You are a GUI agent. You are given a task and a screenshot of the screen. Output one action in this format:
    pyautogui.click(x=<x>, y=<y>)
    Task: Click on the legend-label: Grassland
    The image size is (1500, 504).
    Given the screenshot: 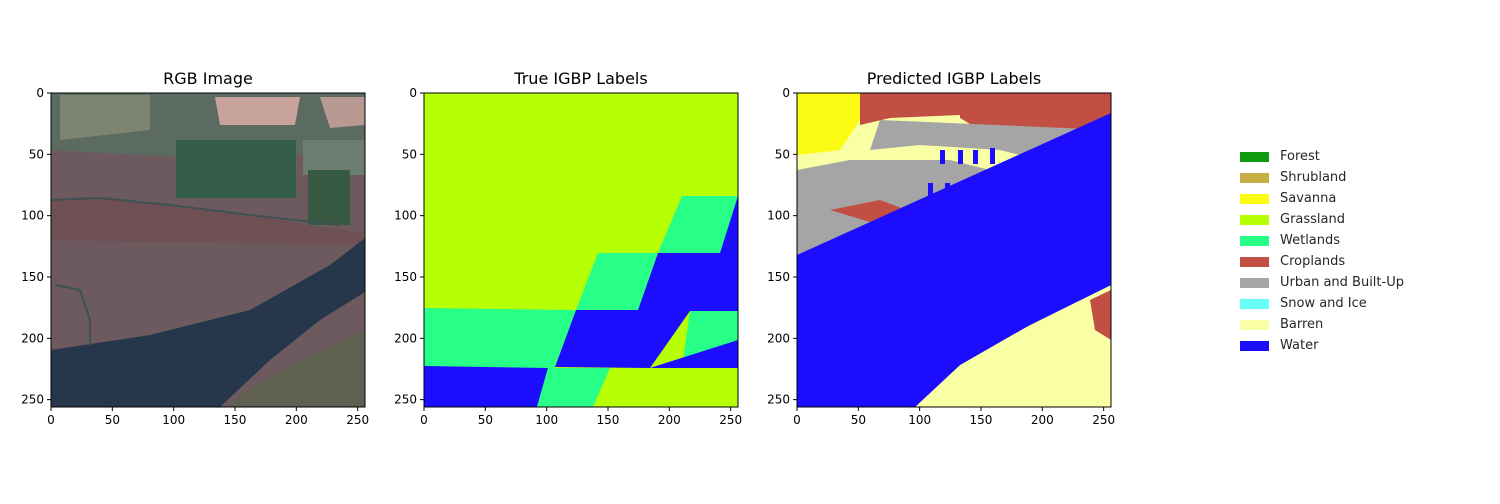 What is the action you would take?
    pyautogui.click(x=1312, y=219)
    